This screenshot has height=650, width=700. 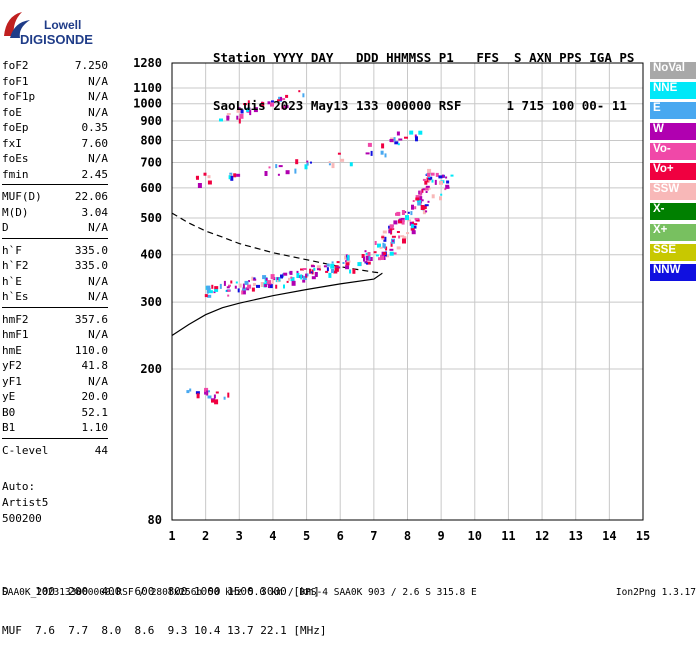 What do you see at coordinates (101, 450) in the screenshot?
I see `param-value: 44` at bounding box center [101, 450].